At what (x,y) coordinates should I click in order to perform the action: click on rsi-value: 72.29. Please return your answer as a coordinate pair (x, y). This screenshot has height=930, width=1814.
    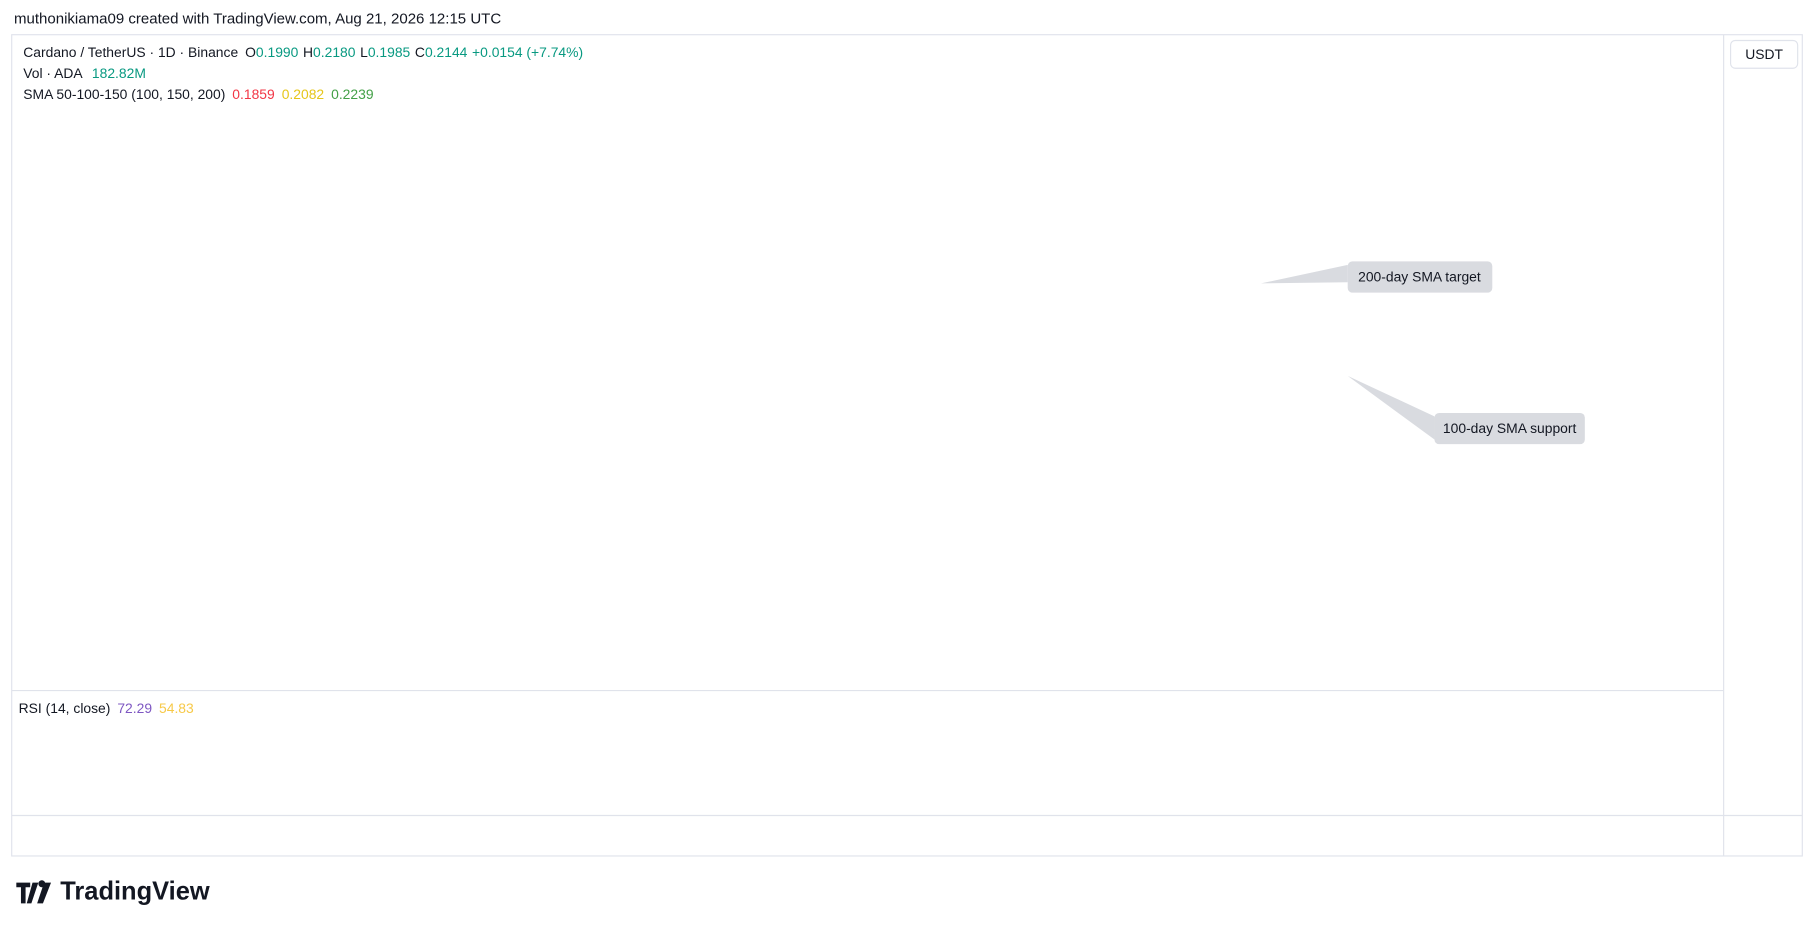
    Looking at the image, I should click on (134, 708).